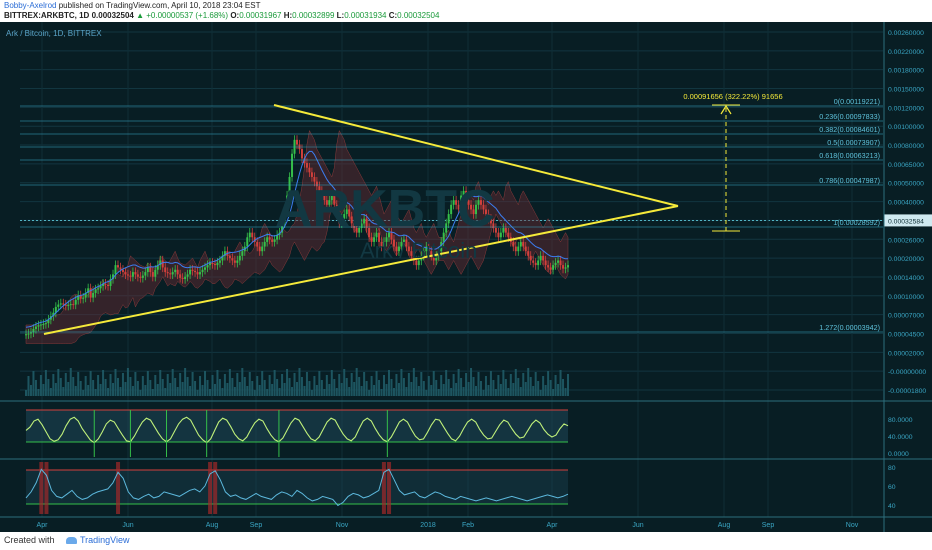 The width and height of the screenshot is (932, 550). What do you see at coordinates (30, 5) in the screenshot?
I see `author-link: Bobby-Axelrod` at bounding box center [30, 5].